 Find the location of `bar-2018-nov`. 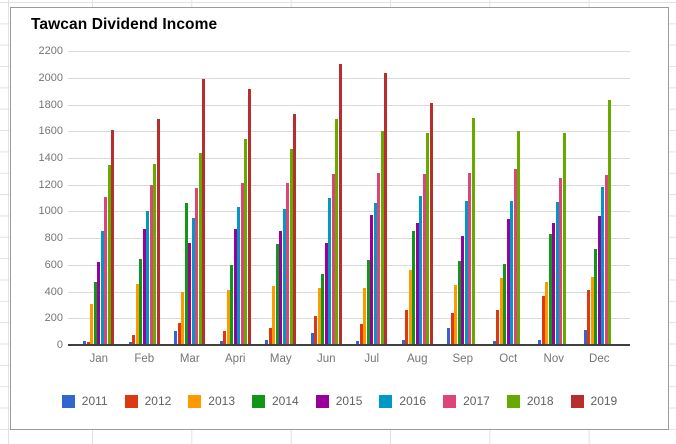

bar-2018-nov is located at coordinates (564, 238).